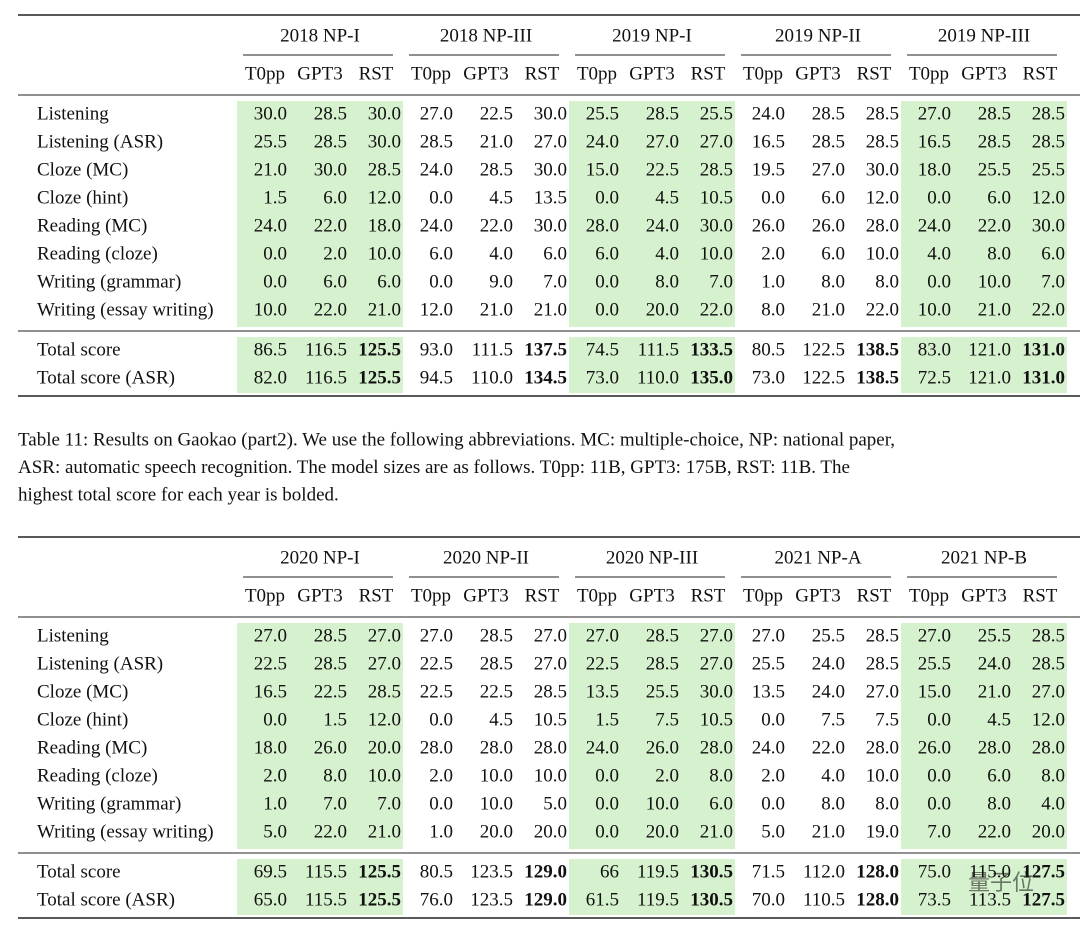  What do you see at coordinates (607, 719) in the screenshot?
I see `cell: 1.5` at bounding box center [607, 719].